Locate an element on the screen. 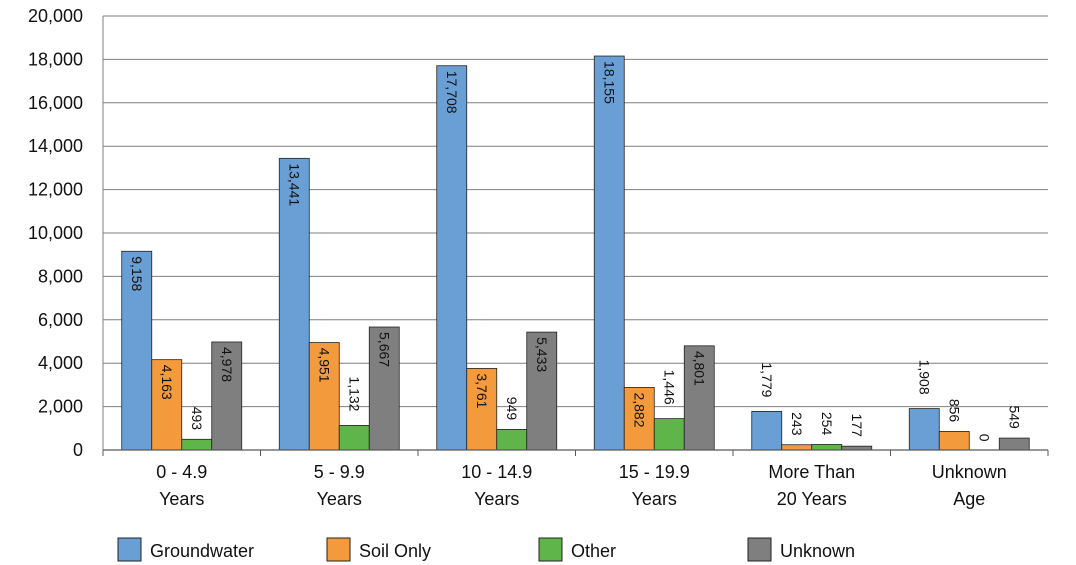 This screenshot has height=565, width=1076. legend-label: Soil Only is located at coordinates (395, 551).